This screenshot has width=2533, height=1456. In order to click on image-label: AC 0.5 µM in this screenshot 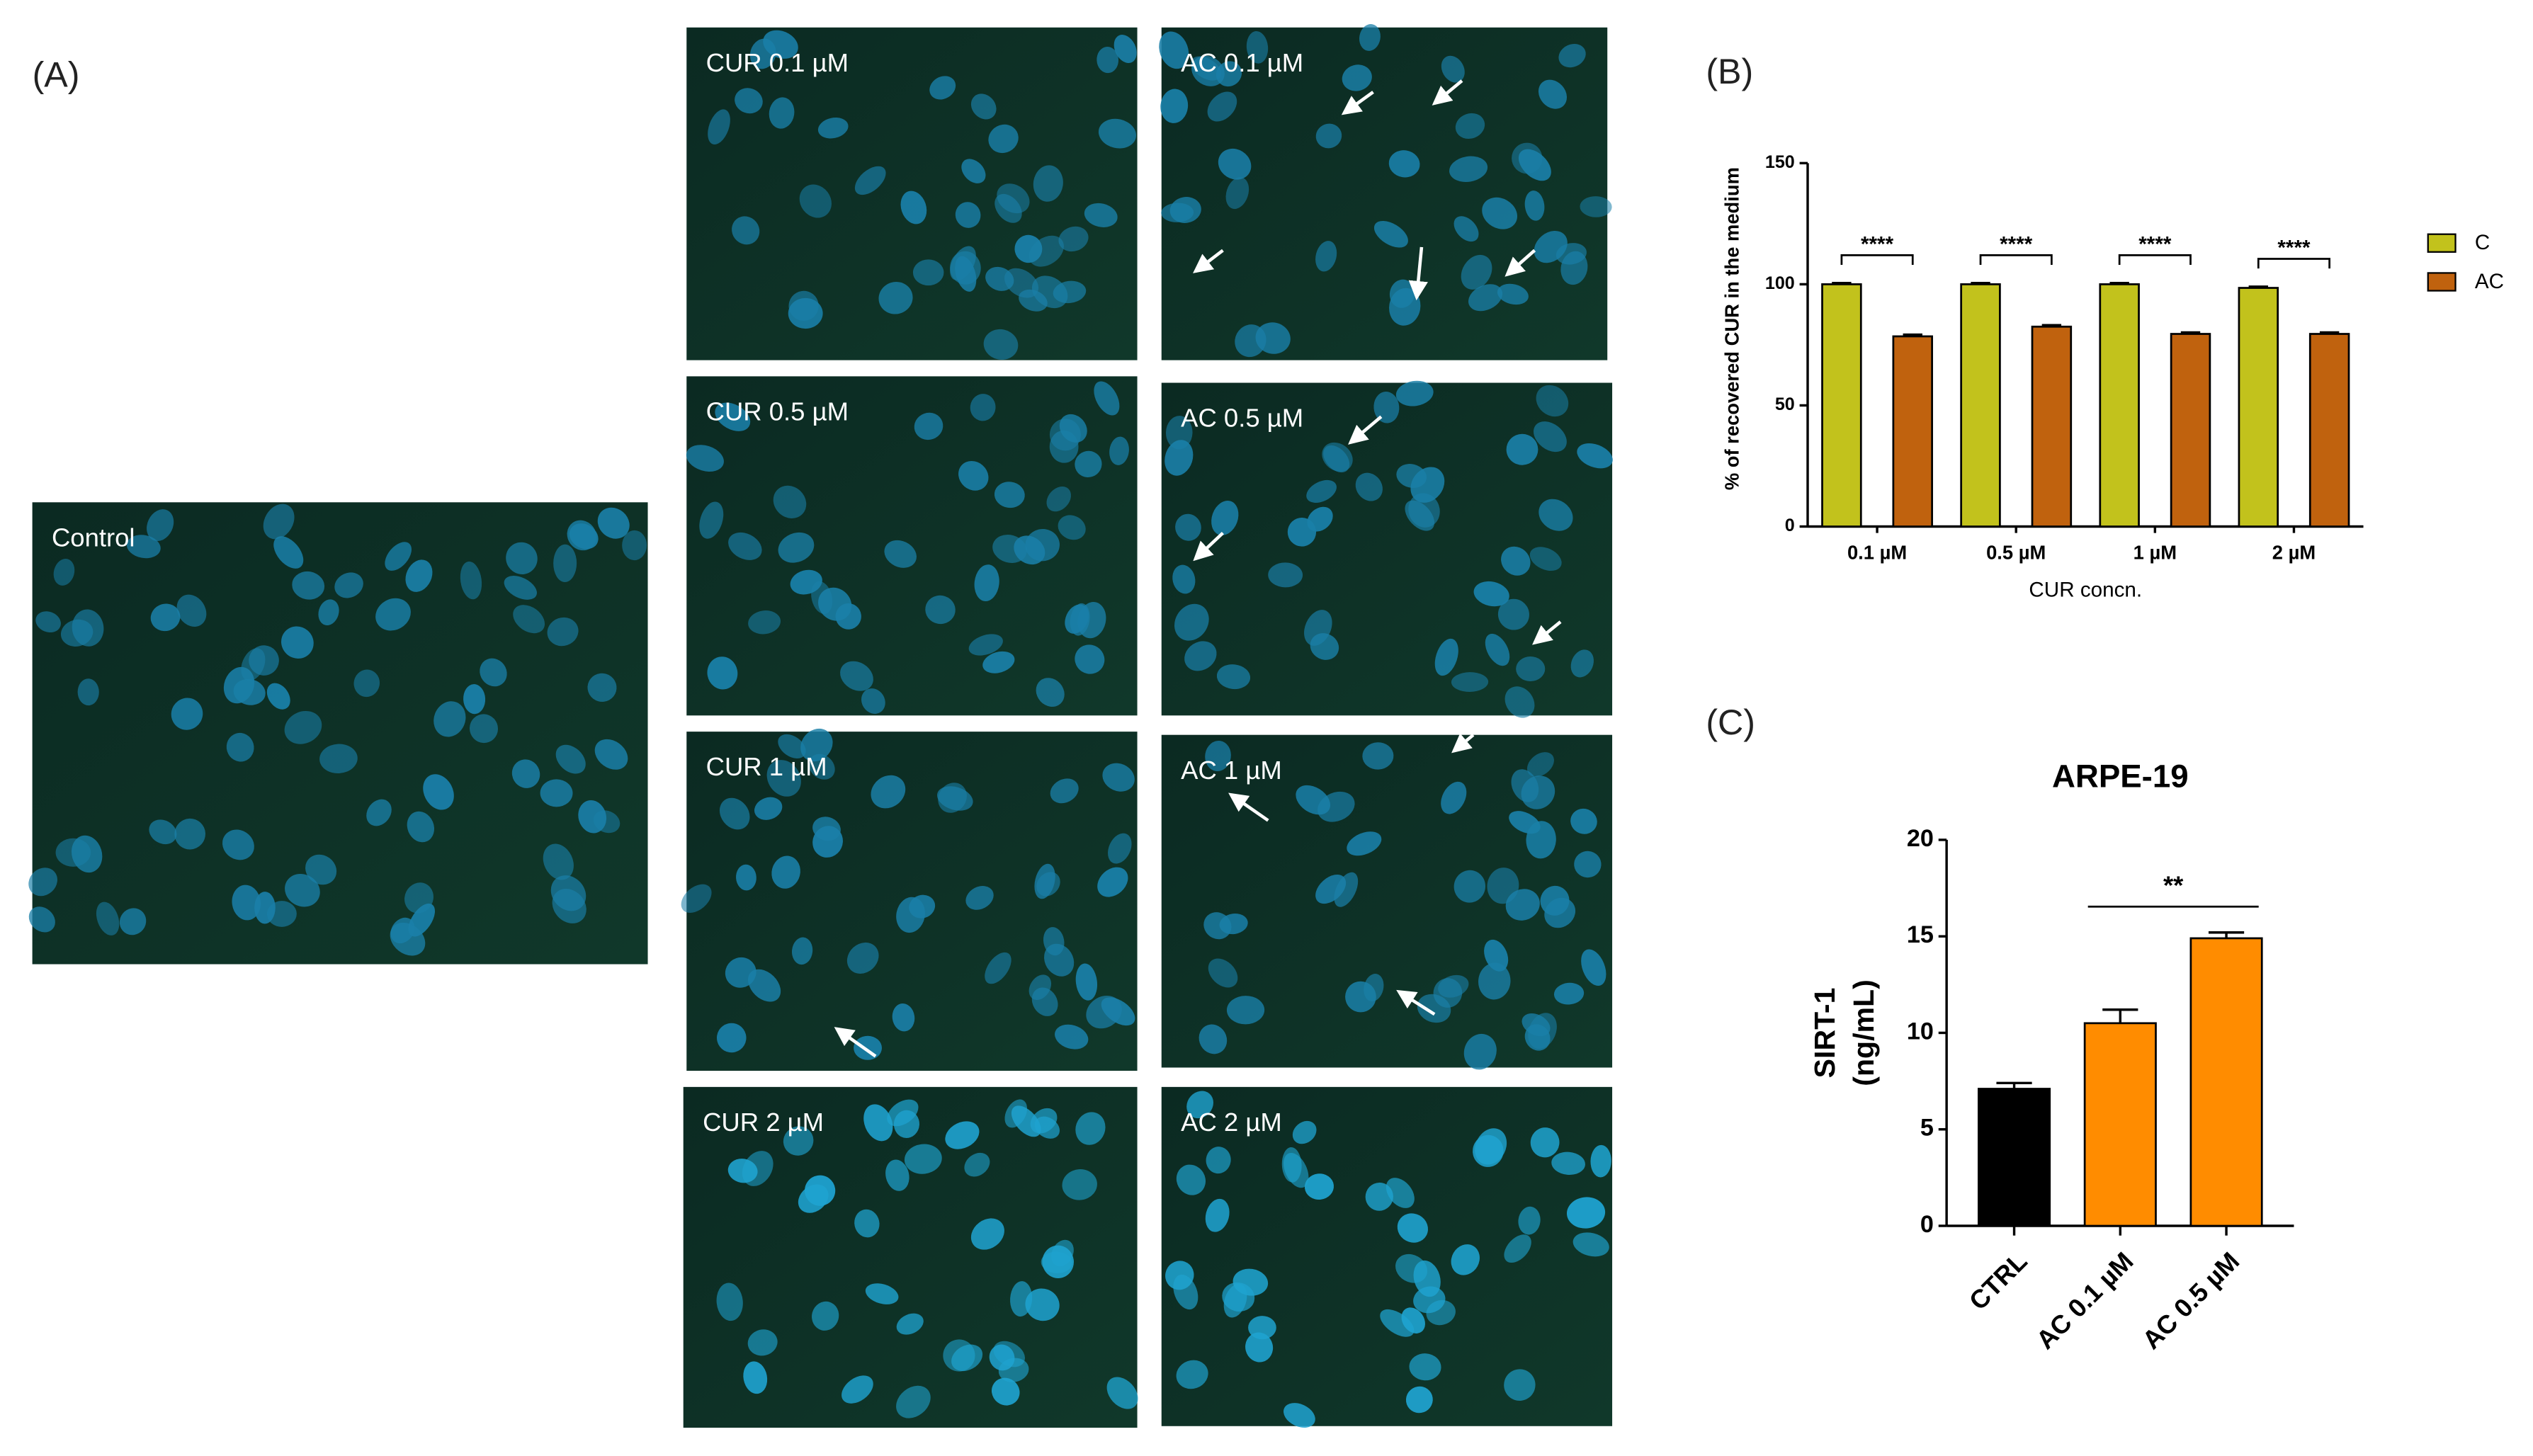, I will do `click(1242, 419)`.